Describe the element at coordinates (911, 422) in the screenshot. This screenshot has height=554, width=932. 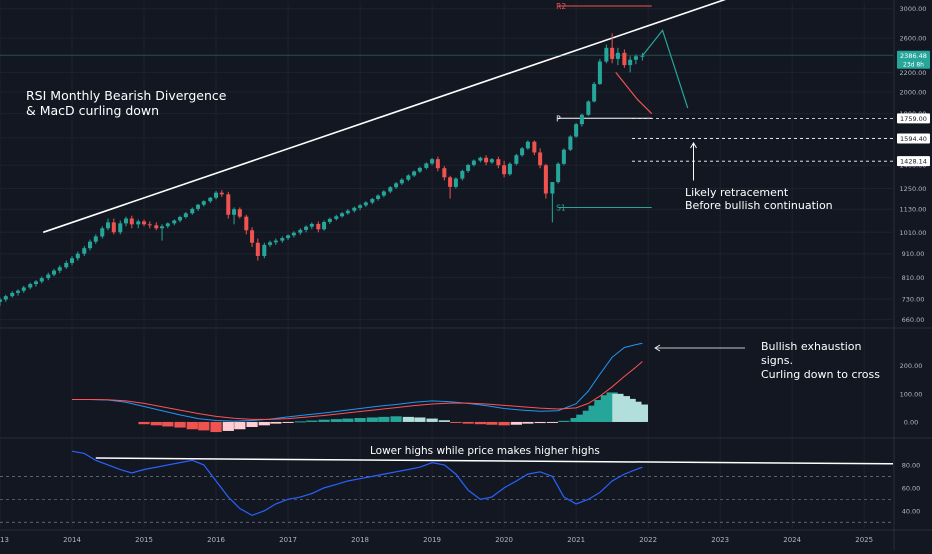
I see `macd-tick-label: 0.00` at that location.